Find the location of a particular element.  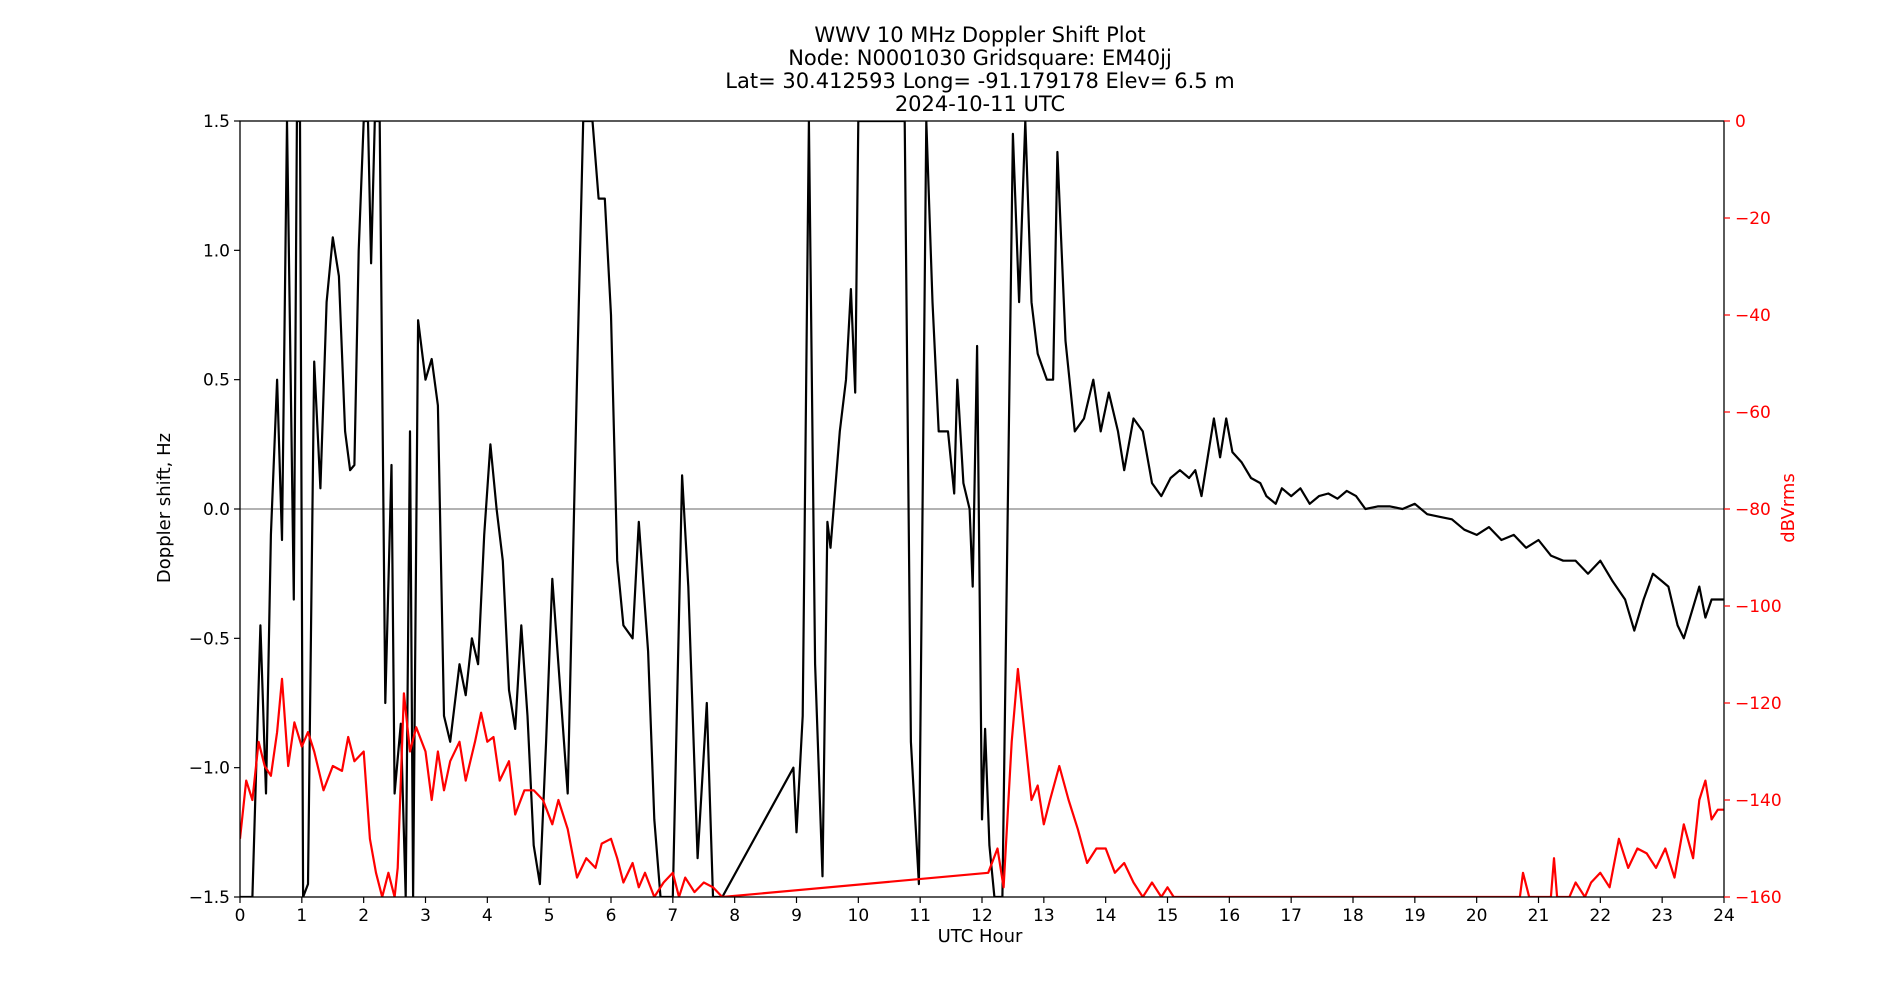

x-tick-label: 23 is located at coordinates (1662, 916).